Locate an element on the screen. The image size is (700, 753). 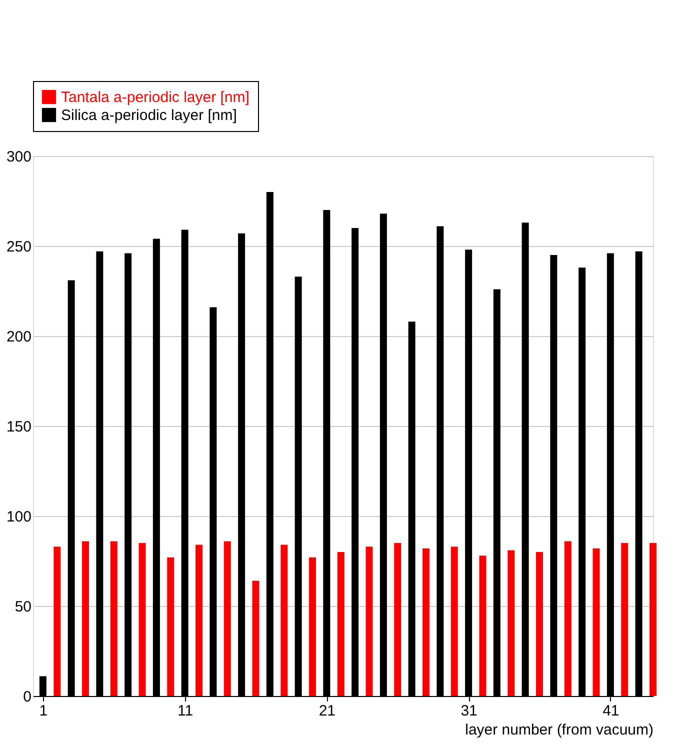
y-tick-label: 300 is located at coordinates (19, 157).